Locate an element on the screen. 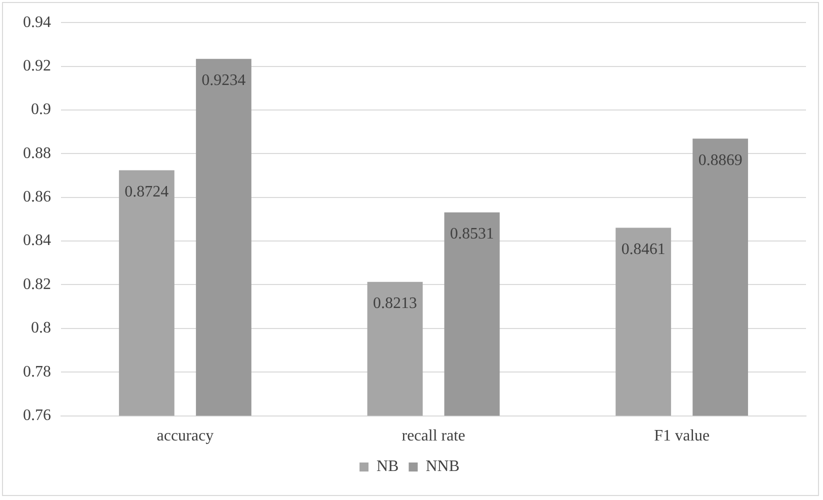 The image size is (823, 500). data-label: 0.8531 is located at coordinates (472, 234).